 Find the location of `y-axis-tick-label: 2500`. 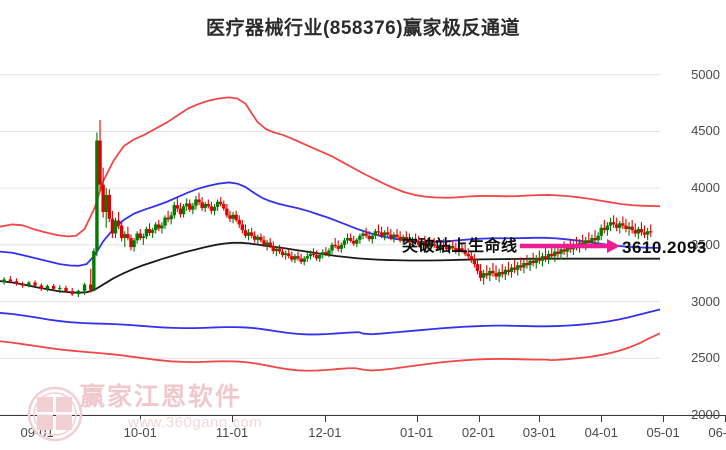

y-axis-tick-label: 2500 is located at coordinates (705, 358).